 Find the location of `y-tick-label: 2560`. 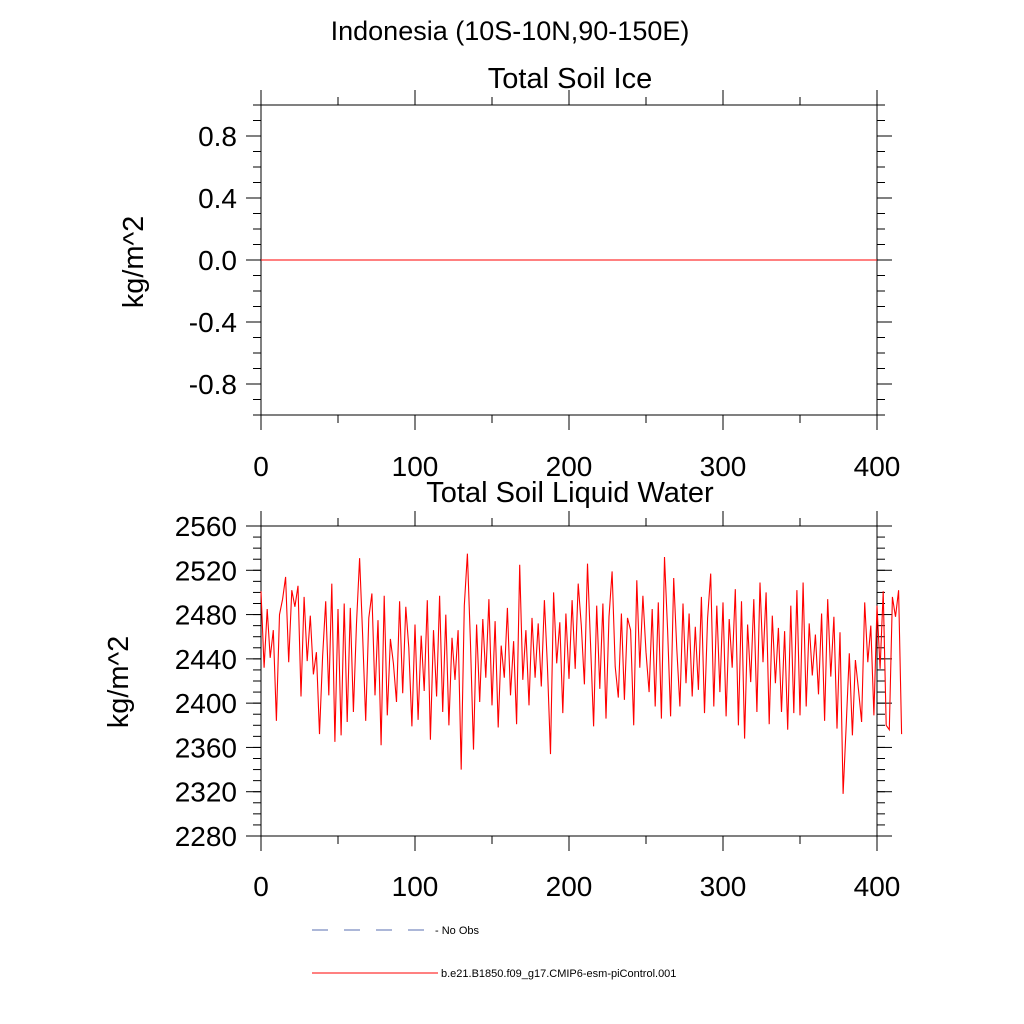

y-tick-label: 2560 is located at coordinates (206, 526).